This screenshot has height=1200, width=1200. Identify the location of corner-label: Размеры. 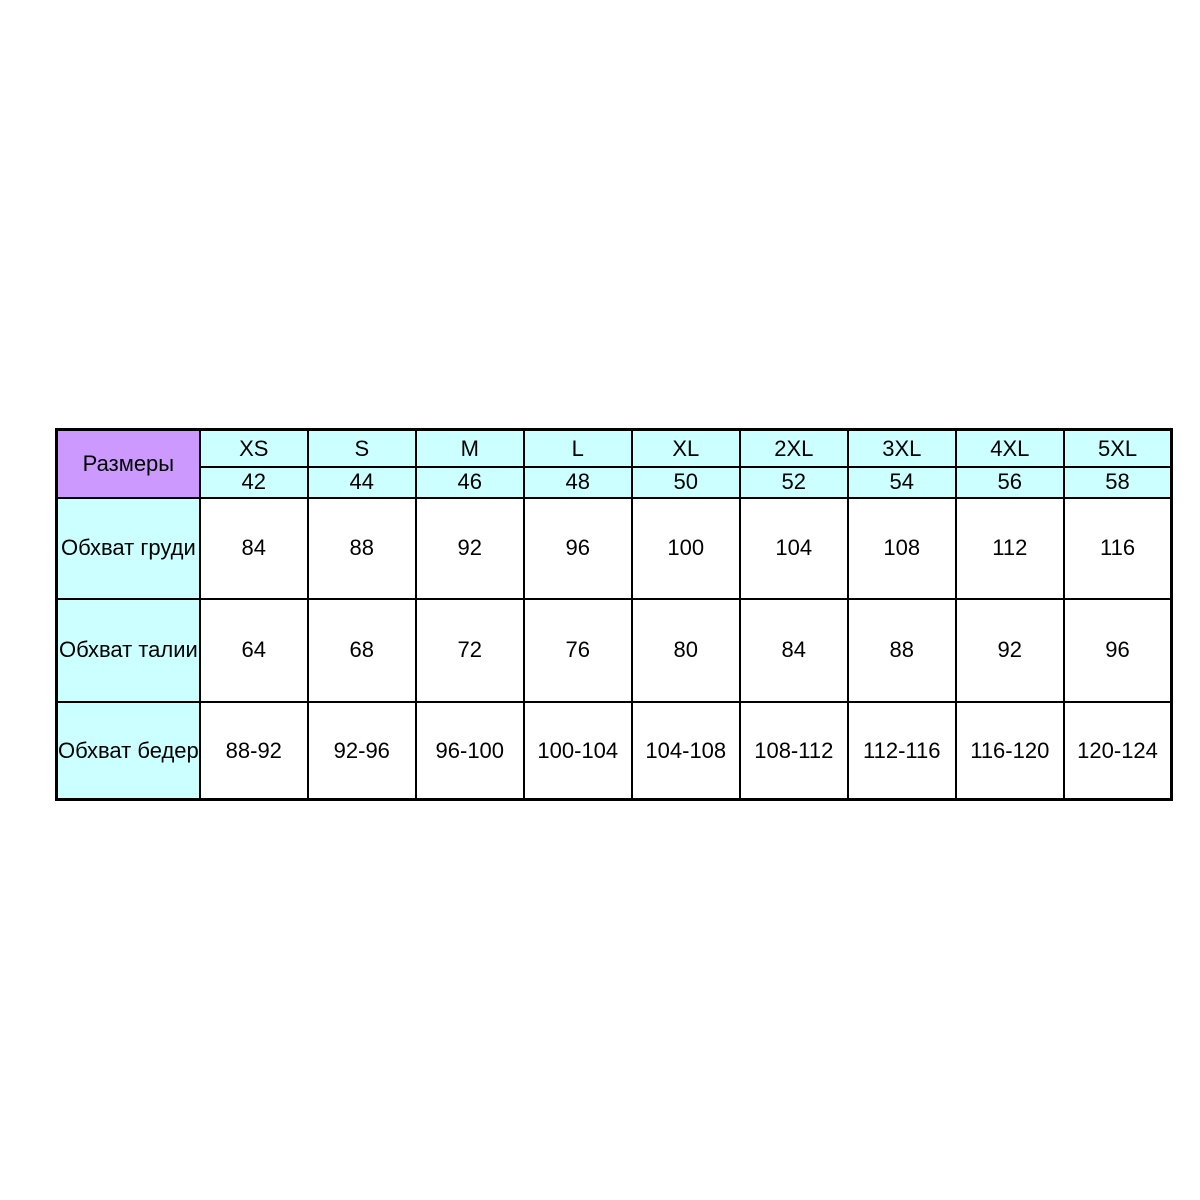
(128, 463).